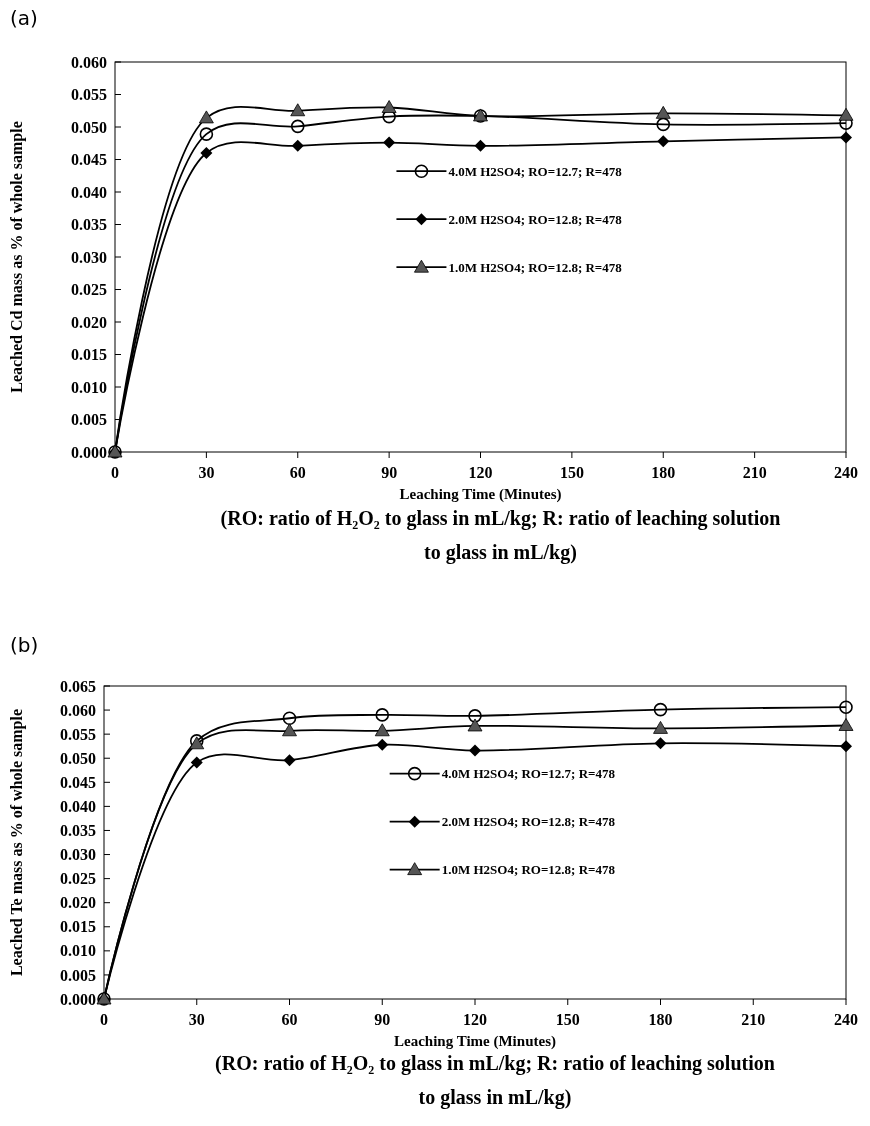  I want to click on y-axis-title: Leached Cd mass as % of whole sample, so click(17, 257).